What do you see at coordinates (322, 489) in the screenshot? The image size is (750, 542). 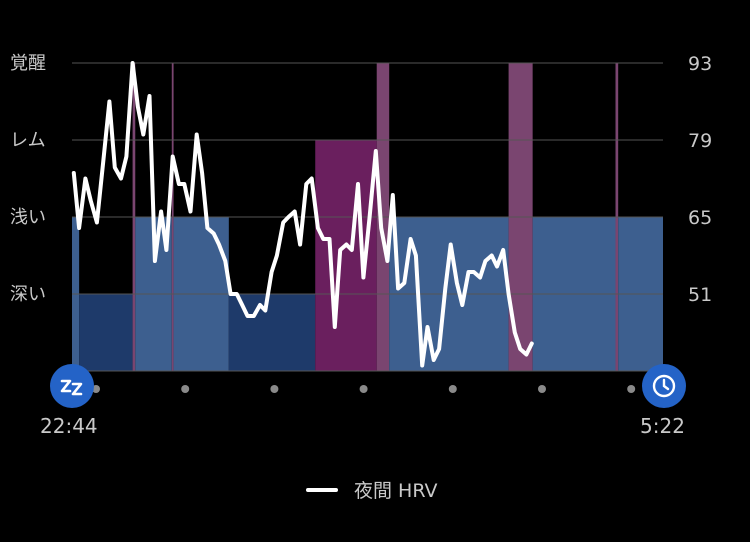 I see `legend-line-swatch` at bounding box center [322, 489].